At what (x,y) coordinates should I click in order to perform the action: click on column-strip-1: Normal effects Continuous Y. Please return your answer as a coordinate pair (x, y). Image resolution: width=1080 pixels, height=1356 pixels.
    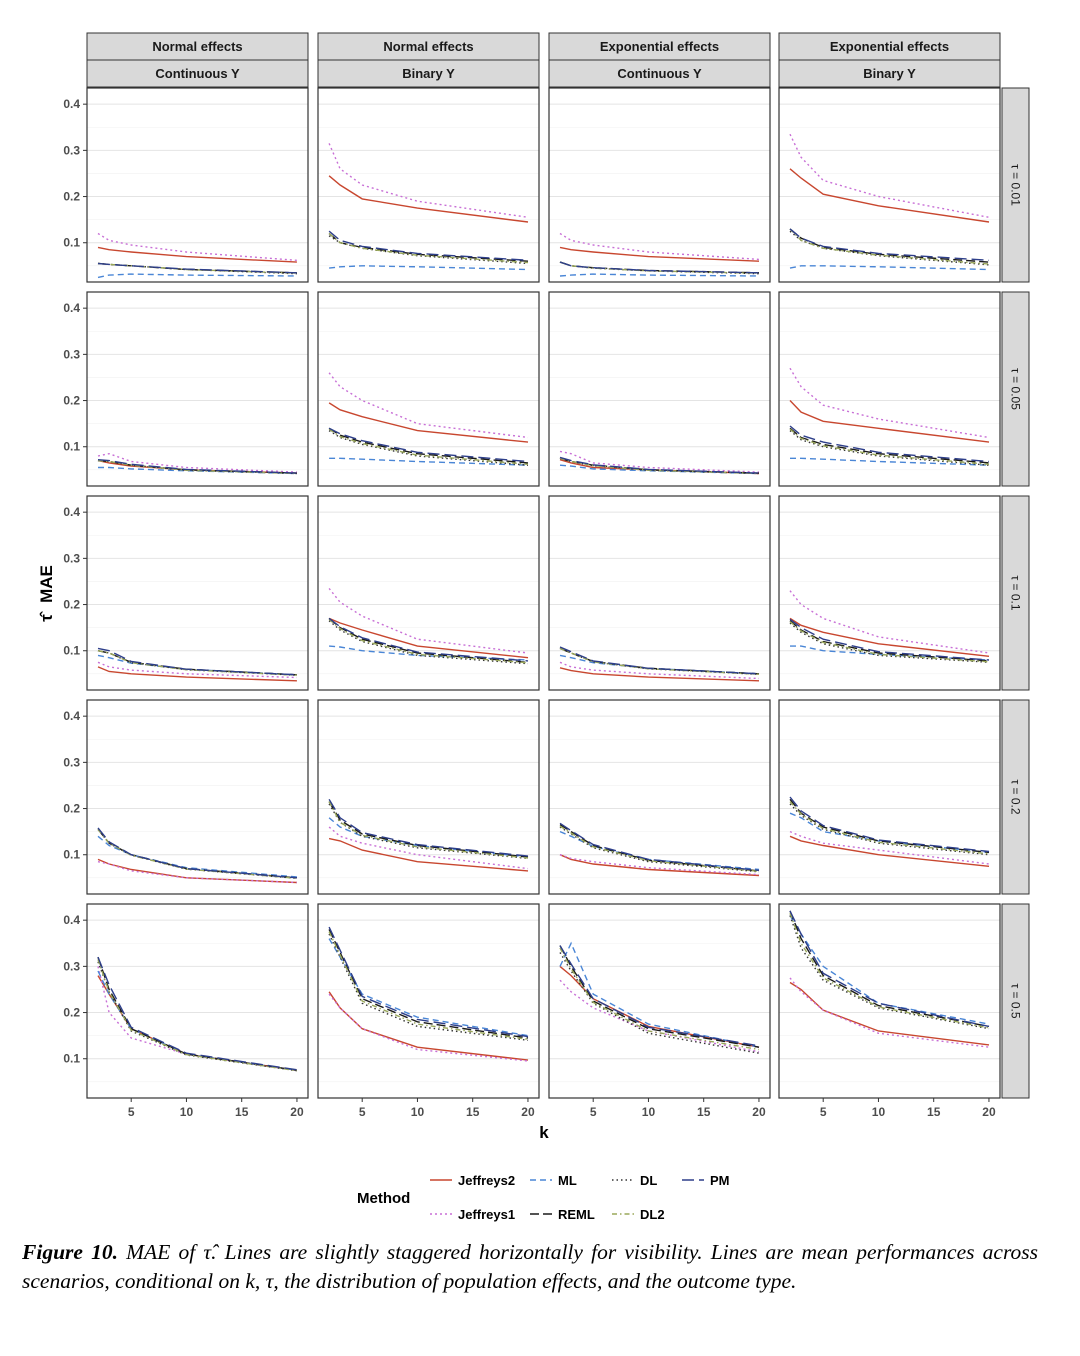
    Looking at the image, I should click on (197, 60).